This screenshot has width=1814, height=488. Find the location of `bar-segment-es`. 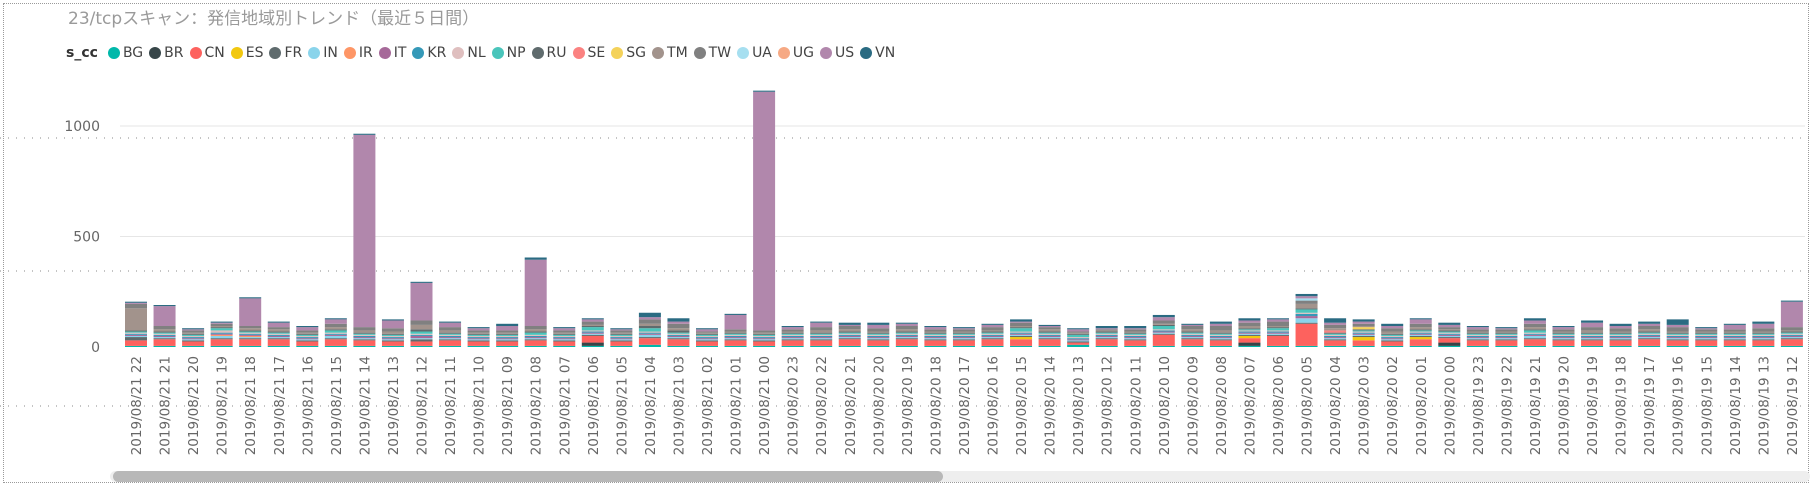

bar-segment-es is located at coordinates (1249, 337).